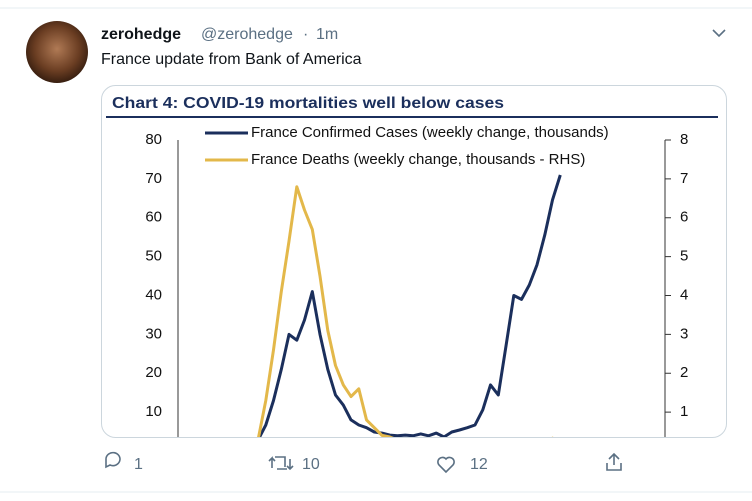 This screenshot has height=501, width=752. Describe the element at coordinates (153, 256) in the screenshot. I see `y-tick-label: 50` at that location.